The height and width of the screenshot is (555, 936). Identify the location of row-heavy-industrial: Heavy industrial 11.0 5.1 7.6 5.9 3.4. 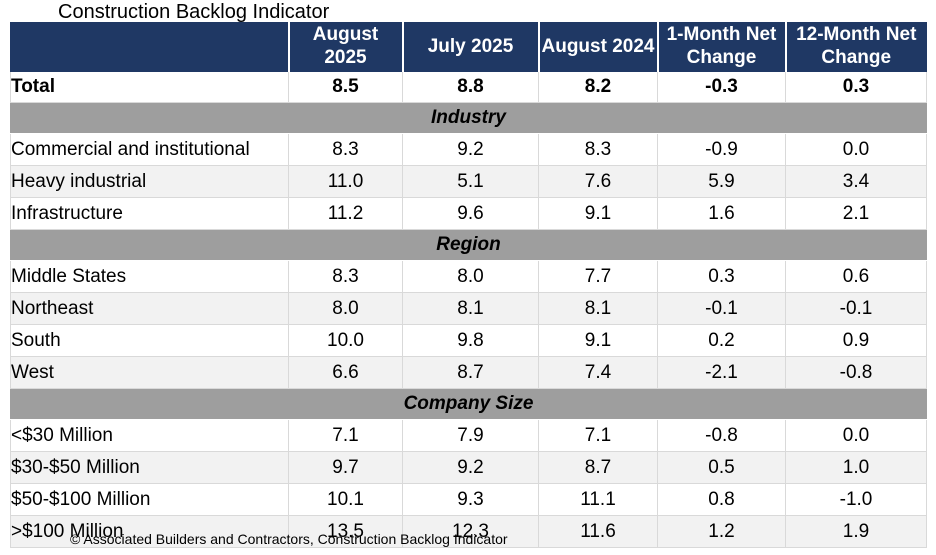
(468, 181).